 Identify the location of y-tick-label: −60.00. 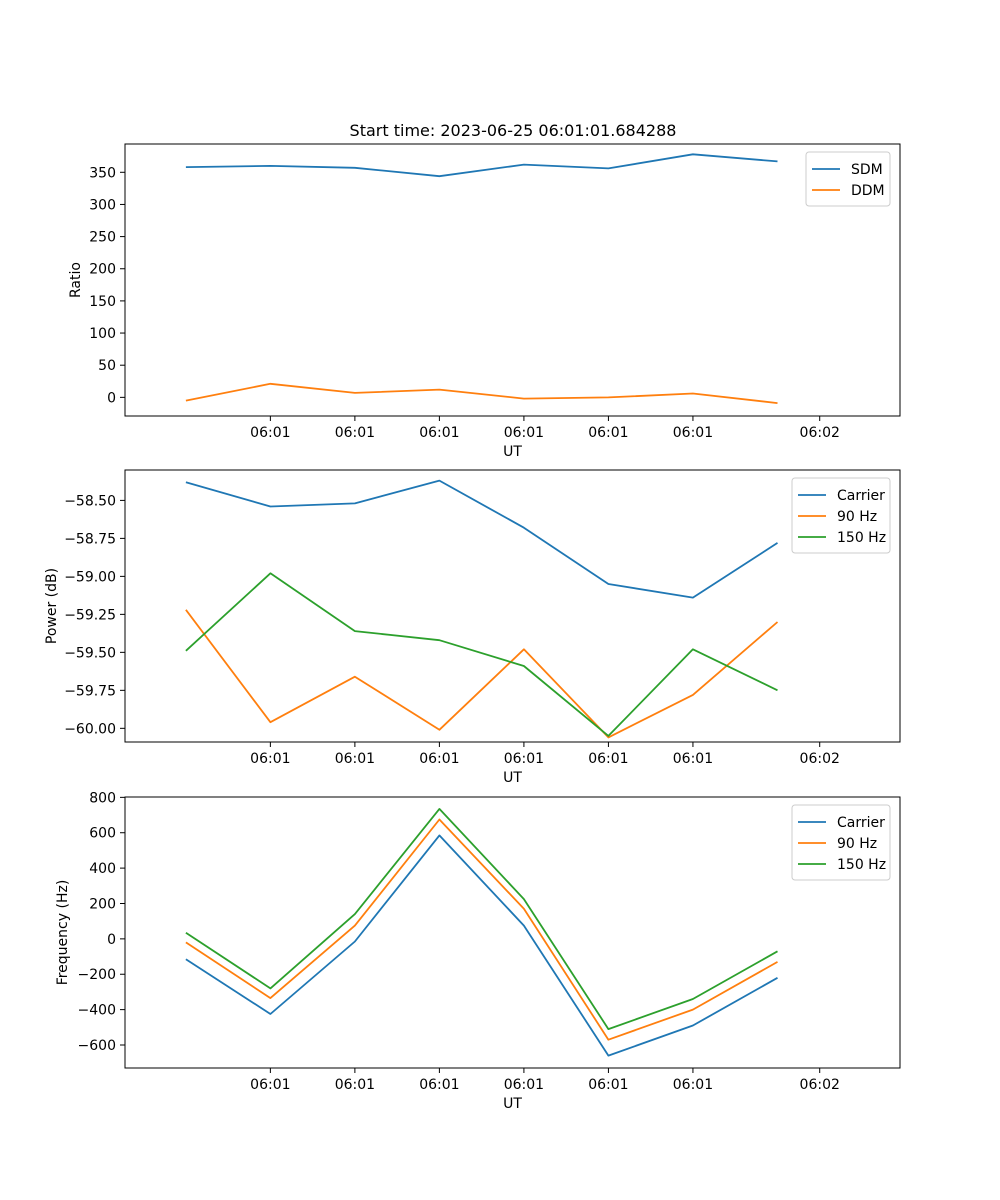
(90, 729).